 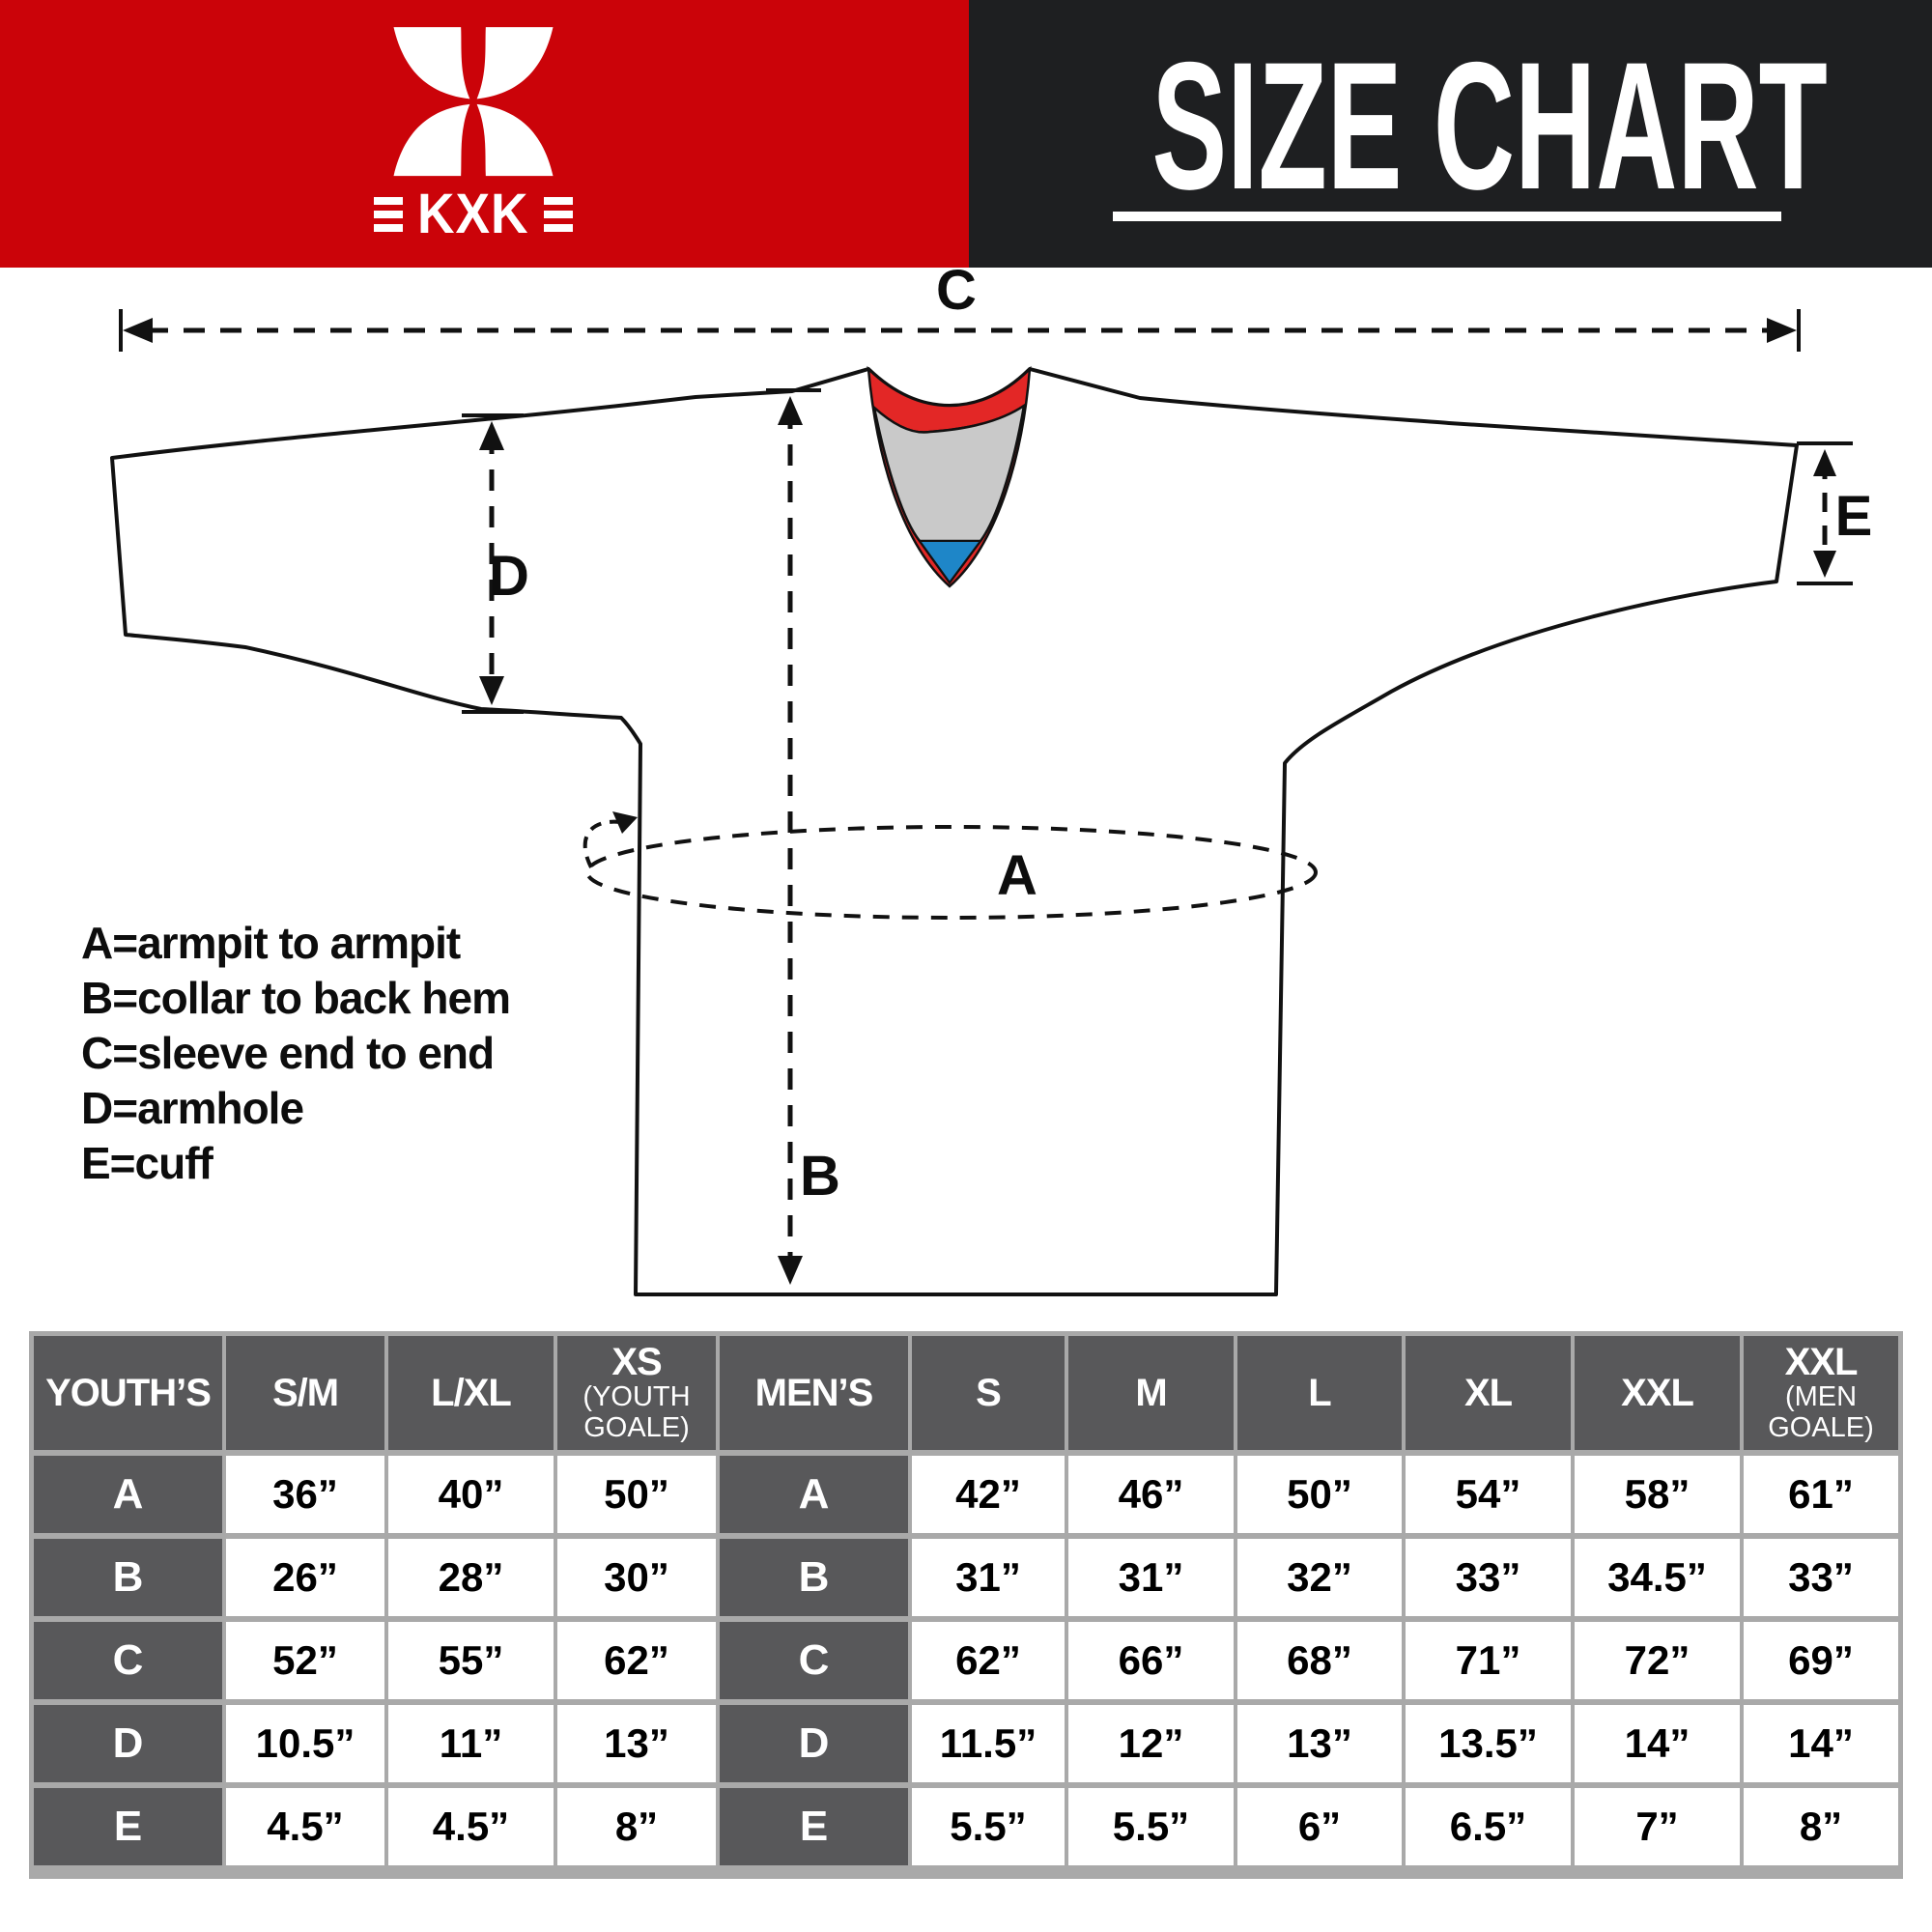 What do you see at coordinates (1319, 1393) in the screenshot?
I see `col-header-l: L` at bounding box center [1319, 1393].